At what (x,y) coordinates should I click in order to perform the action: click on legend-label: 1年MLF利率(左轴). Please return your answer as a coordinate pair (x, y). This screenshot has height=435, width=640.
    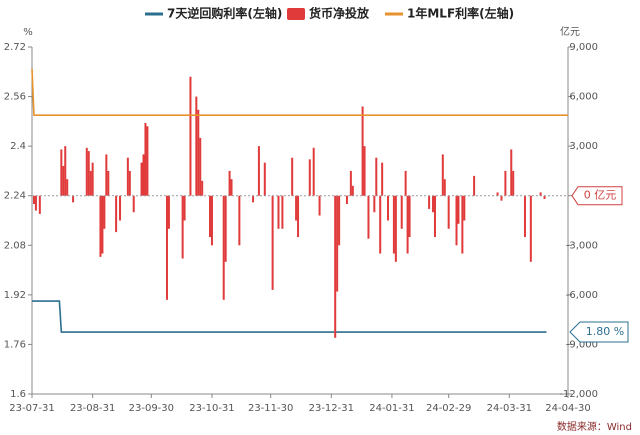
    Looking at the image, I should click on (460, 13).